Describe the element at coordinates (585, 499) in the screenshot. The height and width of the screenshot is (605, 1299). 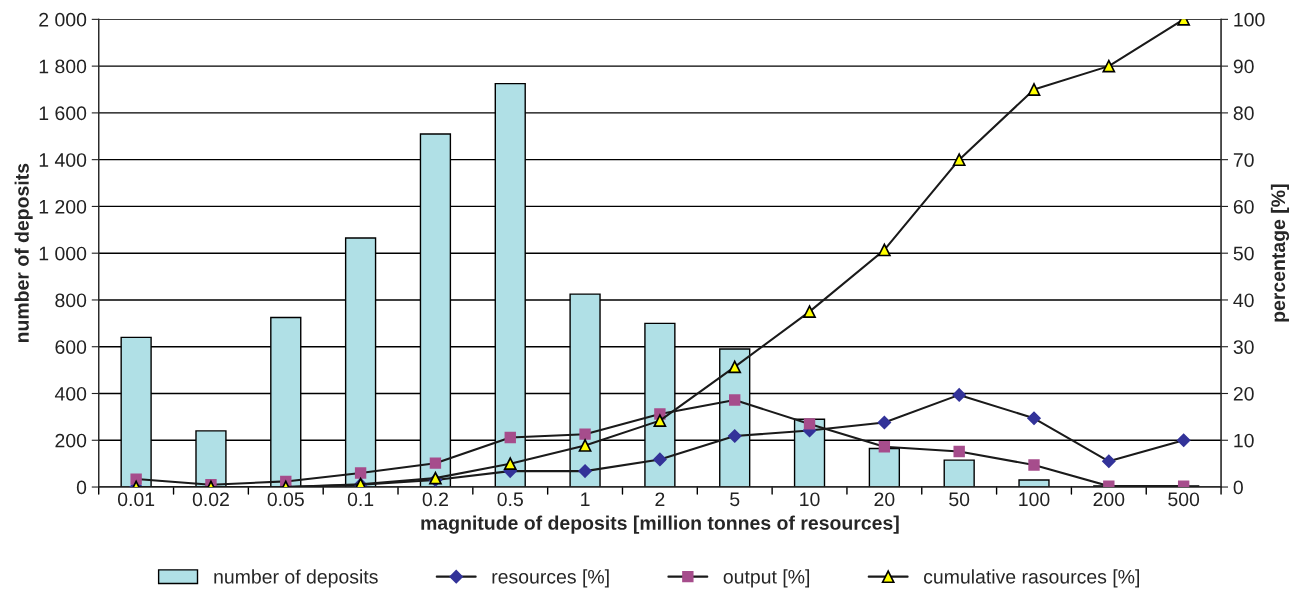
I see `x-tick-label: 1` at that location.